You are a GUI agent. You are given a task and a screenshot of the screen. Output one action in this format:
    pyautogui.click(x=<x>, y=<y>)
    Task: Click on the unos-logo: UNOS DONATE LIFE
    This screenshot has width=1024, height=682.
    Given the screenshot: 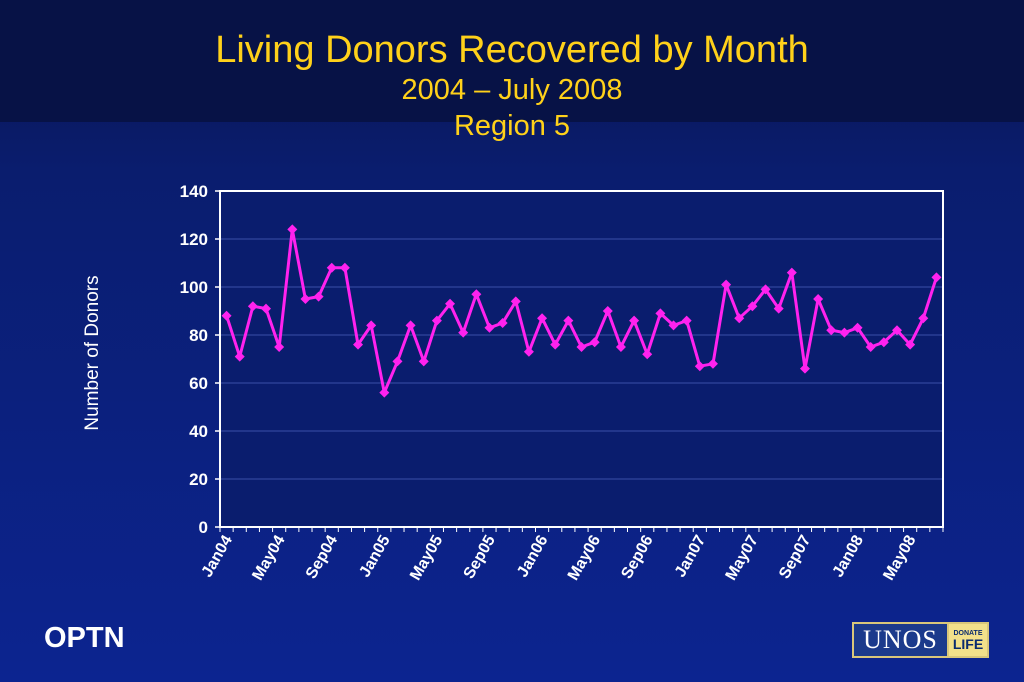 What is the action you would take?
    pyautogui.click(x=920, y=640)
    